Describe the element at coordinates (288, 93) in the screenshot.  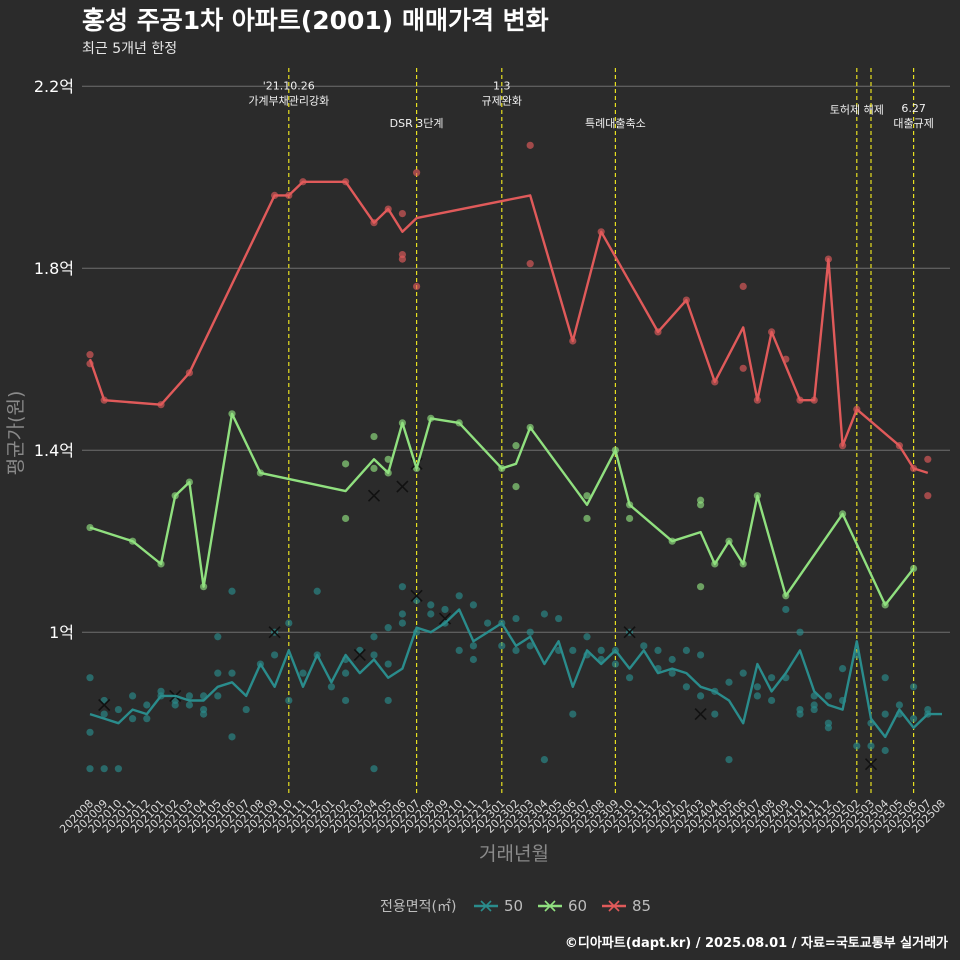
I see `event-label-0: '21.10.26 가계부채관리강화` at that location.